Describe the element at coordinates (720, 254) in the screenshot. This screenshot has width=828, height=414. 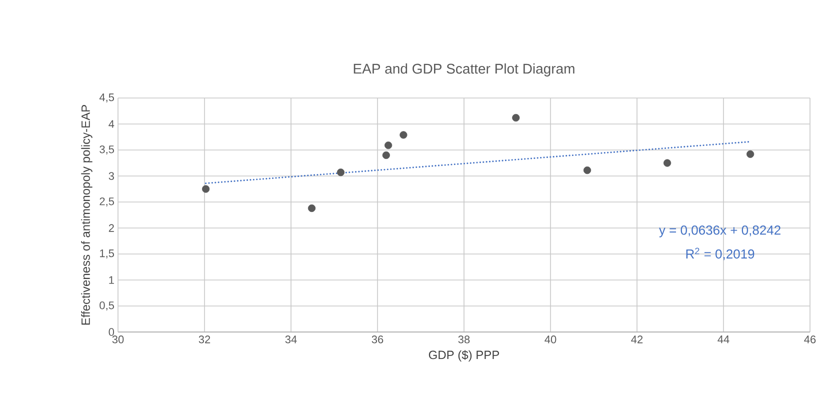
I see `annotation: R$^{2}$ = 0,2019` at that location.